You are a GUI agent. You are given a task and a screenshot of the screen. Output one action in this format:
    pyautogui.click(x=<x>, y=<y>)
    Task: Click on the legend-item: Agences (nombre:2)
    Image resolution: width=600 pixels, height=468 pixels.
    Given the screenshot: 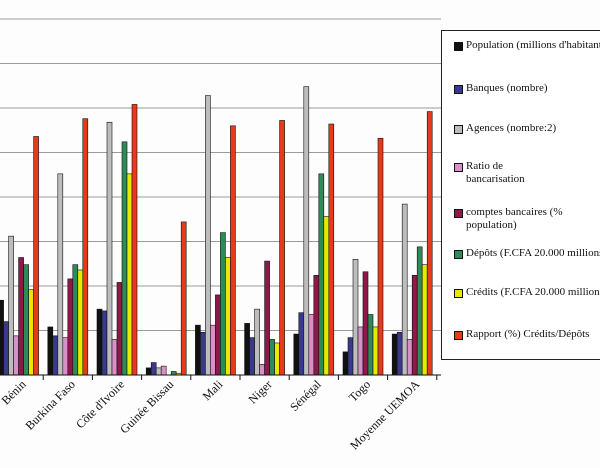 What is the action you would take?
    pyautogui.click(x=505, y=128)
    